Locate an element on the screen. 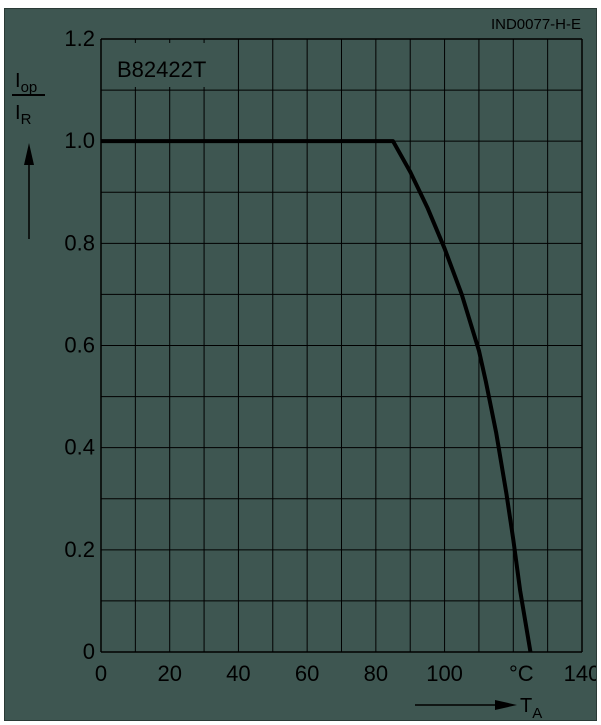  x-tick-label: 0 is located at coordinates (101, 673).